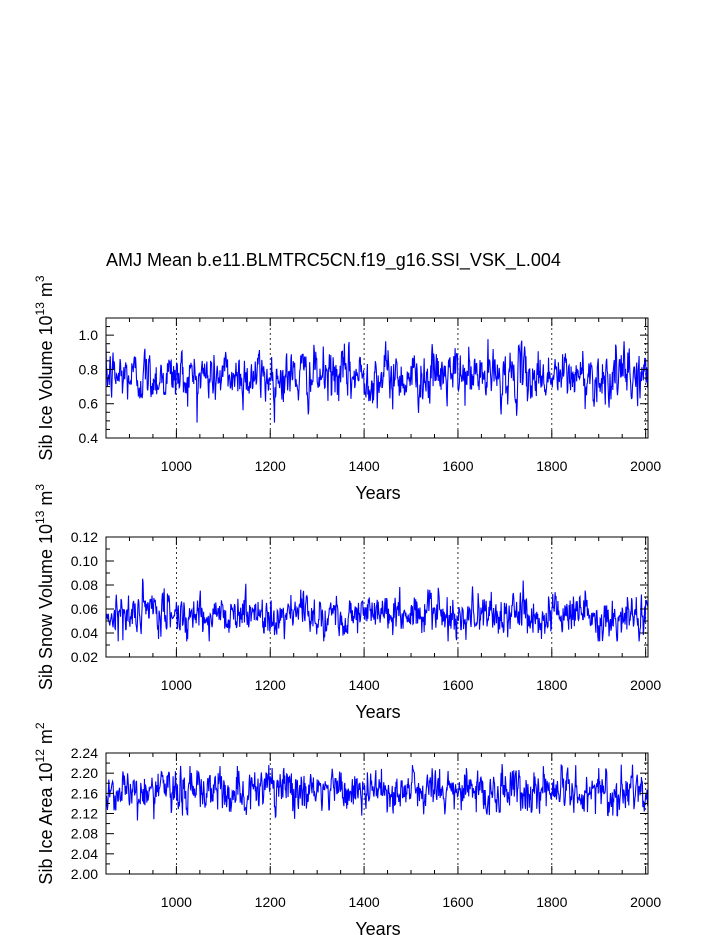  What do you see at coordinates (84, 854) in the screenshot?
I see `y-tick-label: 2.04` at bounding box center [84, 854].